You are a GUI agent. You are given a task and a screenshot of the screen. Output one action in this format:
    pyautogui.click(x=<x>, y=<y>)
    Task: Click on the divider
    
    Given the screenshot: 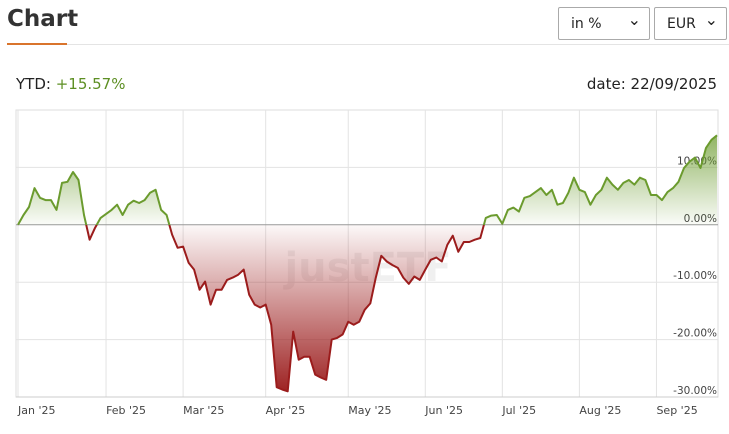 What is the action you would take?
    pyautogui.click(x=398, y=44)
    